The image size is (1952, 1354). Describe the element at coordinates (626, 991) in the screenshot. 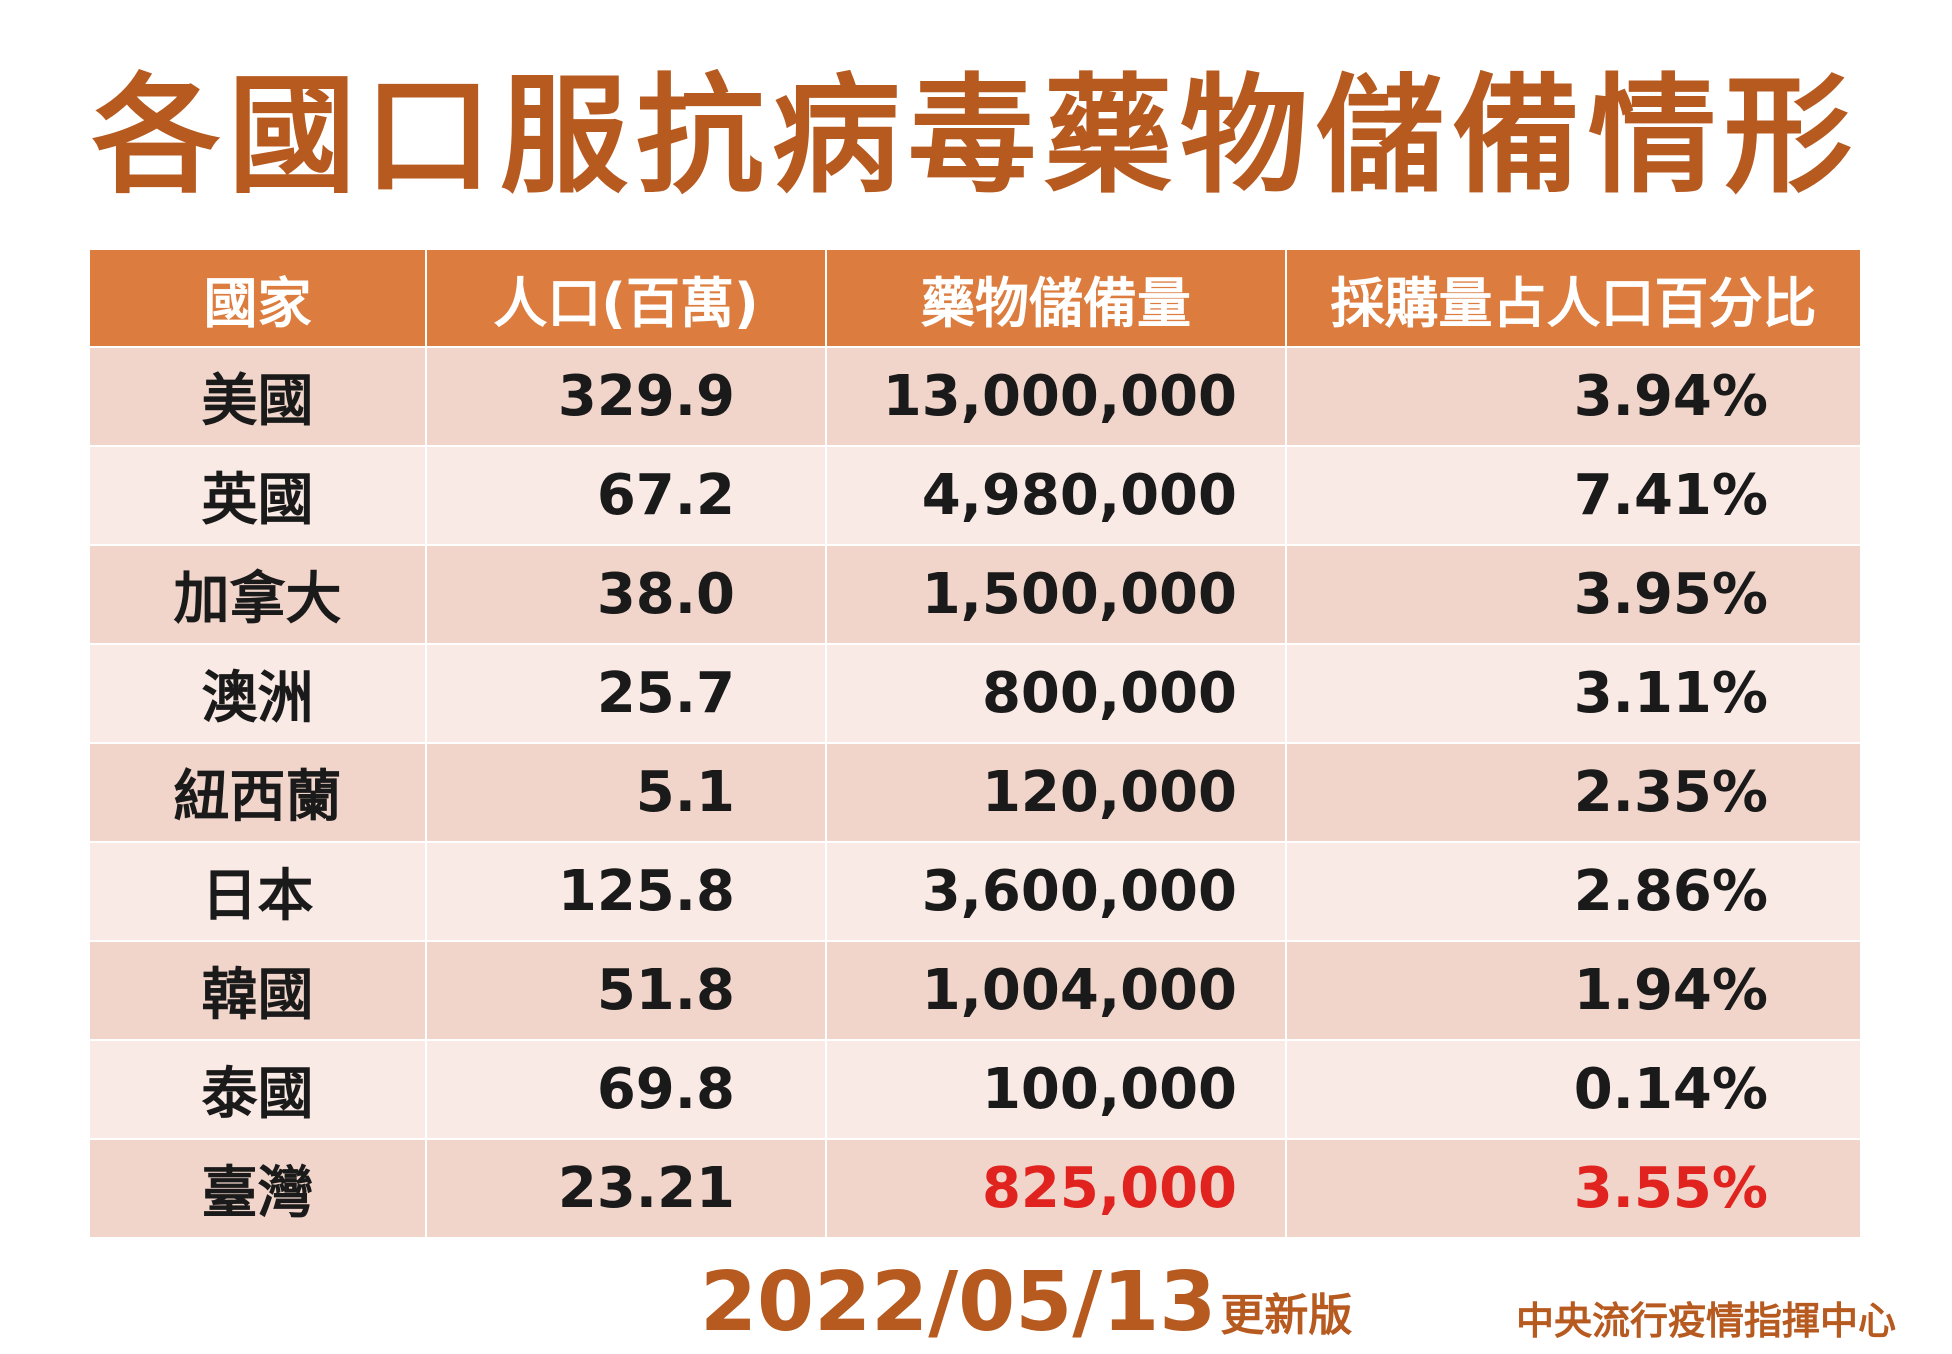

I see `cell-population: 51.8` at that location.